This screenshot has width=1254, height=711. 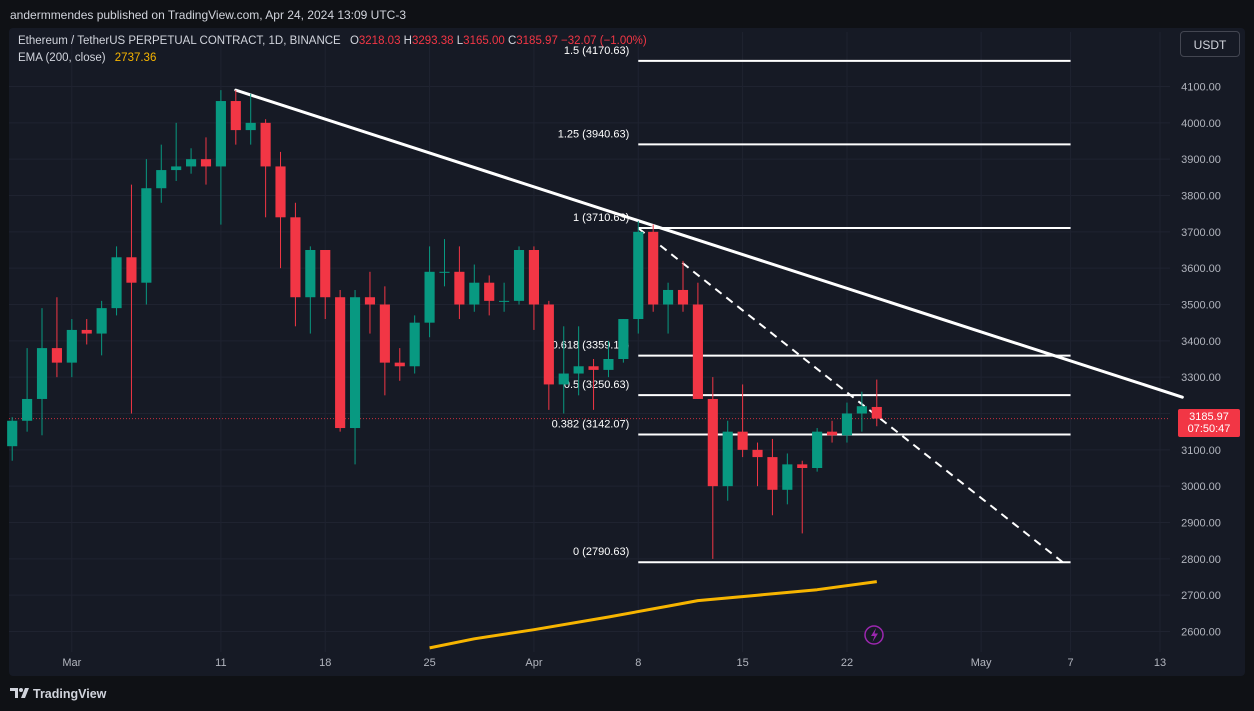 I want to click on x-tick-label: 11, so click(x=220, y=663).